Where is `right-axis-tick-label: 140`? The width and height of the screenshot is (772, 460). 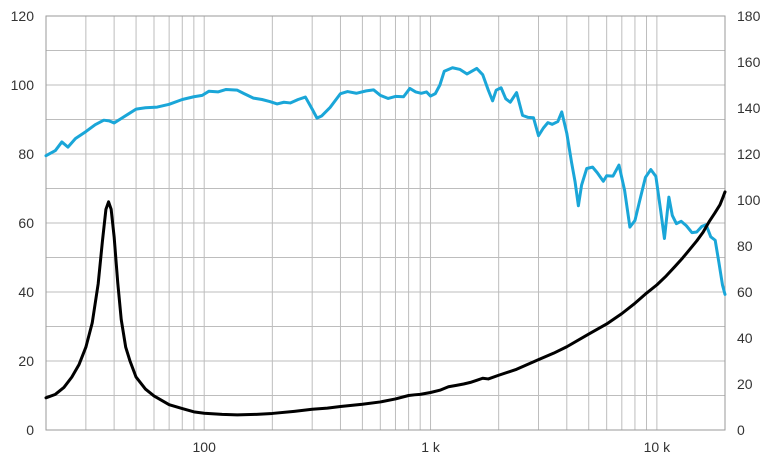
right-axis-tick-label: 140 is located at coordinates (749, 108).